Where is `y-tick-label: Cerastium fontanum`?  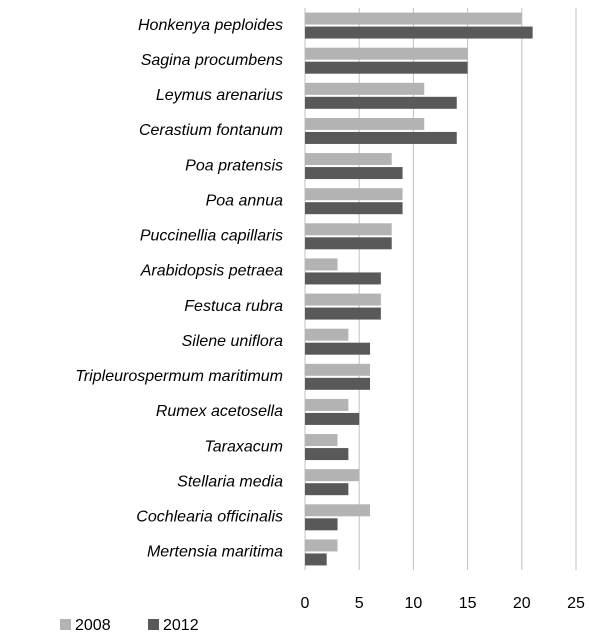 y-tick-label: Cerastium fontanum is located at coordinates (211, 130).